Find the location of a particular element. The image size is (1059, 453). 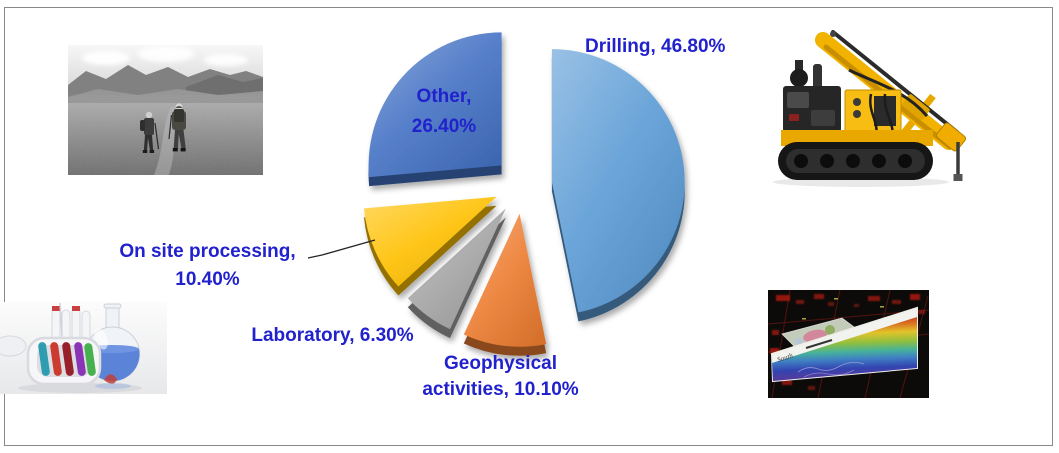

hiker-left is located at coordinates (150, 132).